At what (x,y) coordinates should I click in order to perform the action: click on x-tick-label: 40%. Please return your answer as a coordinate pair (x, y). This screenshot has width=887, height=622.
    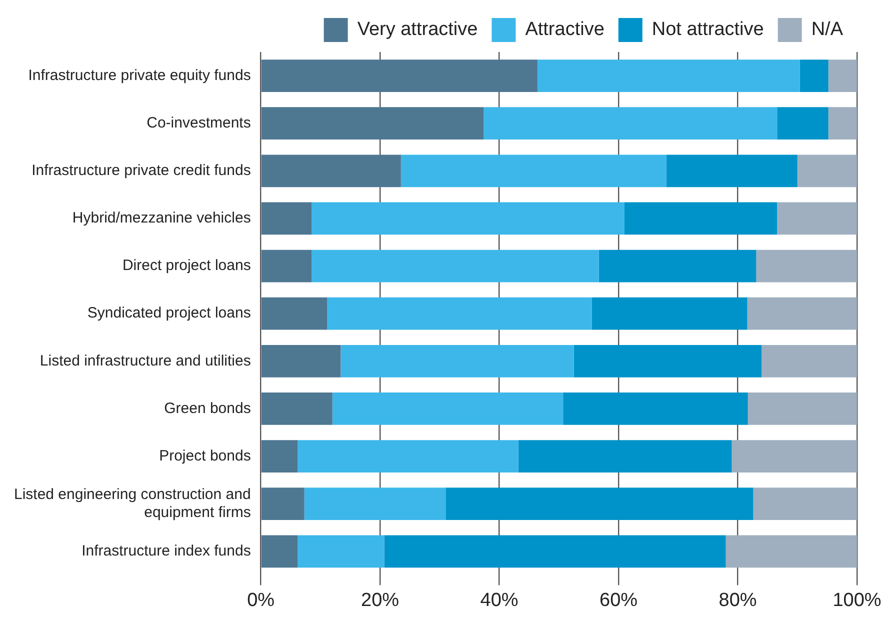
    Looking at the image, I should click on (499, 600).